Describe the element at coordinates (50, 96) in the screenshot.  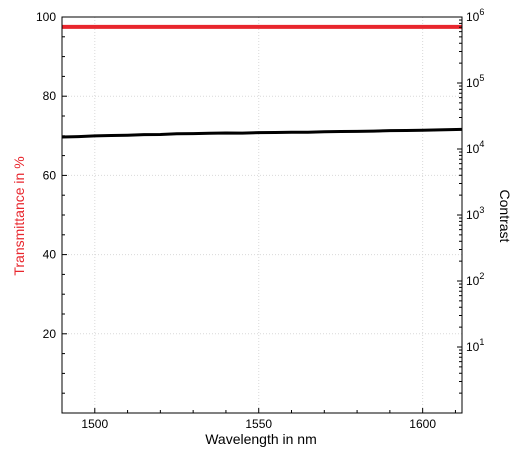
I see `left-y-tick-label: 80` at that location.